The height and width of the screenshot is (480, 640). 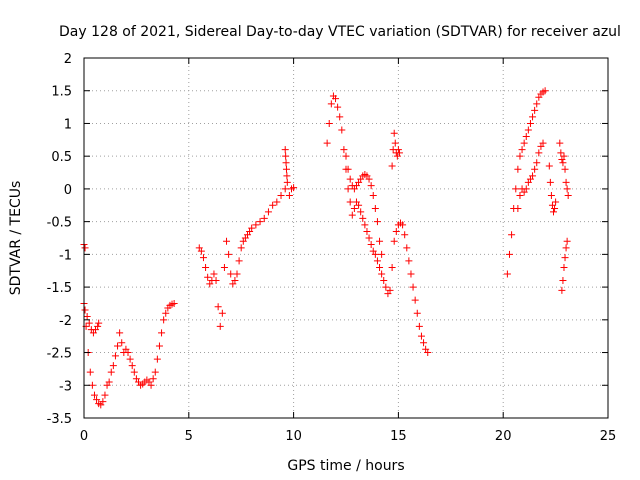 What do you see at coordinates (503, 436) in the screenshot?
I see `x-tick-label: 20` at bounding box center [503, 436].